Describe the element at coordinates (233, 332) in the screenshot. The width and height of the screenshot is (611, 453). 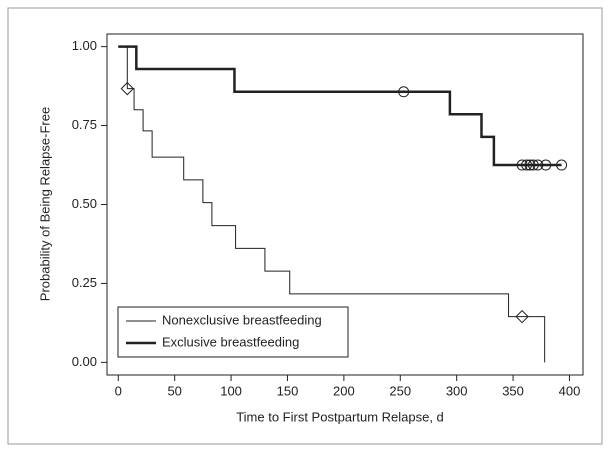
I see `legend-box` at that location.